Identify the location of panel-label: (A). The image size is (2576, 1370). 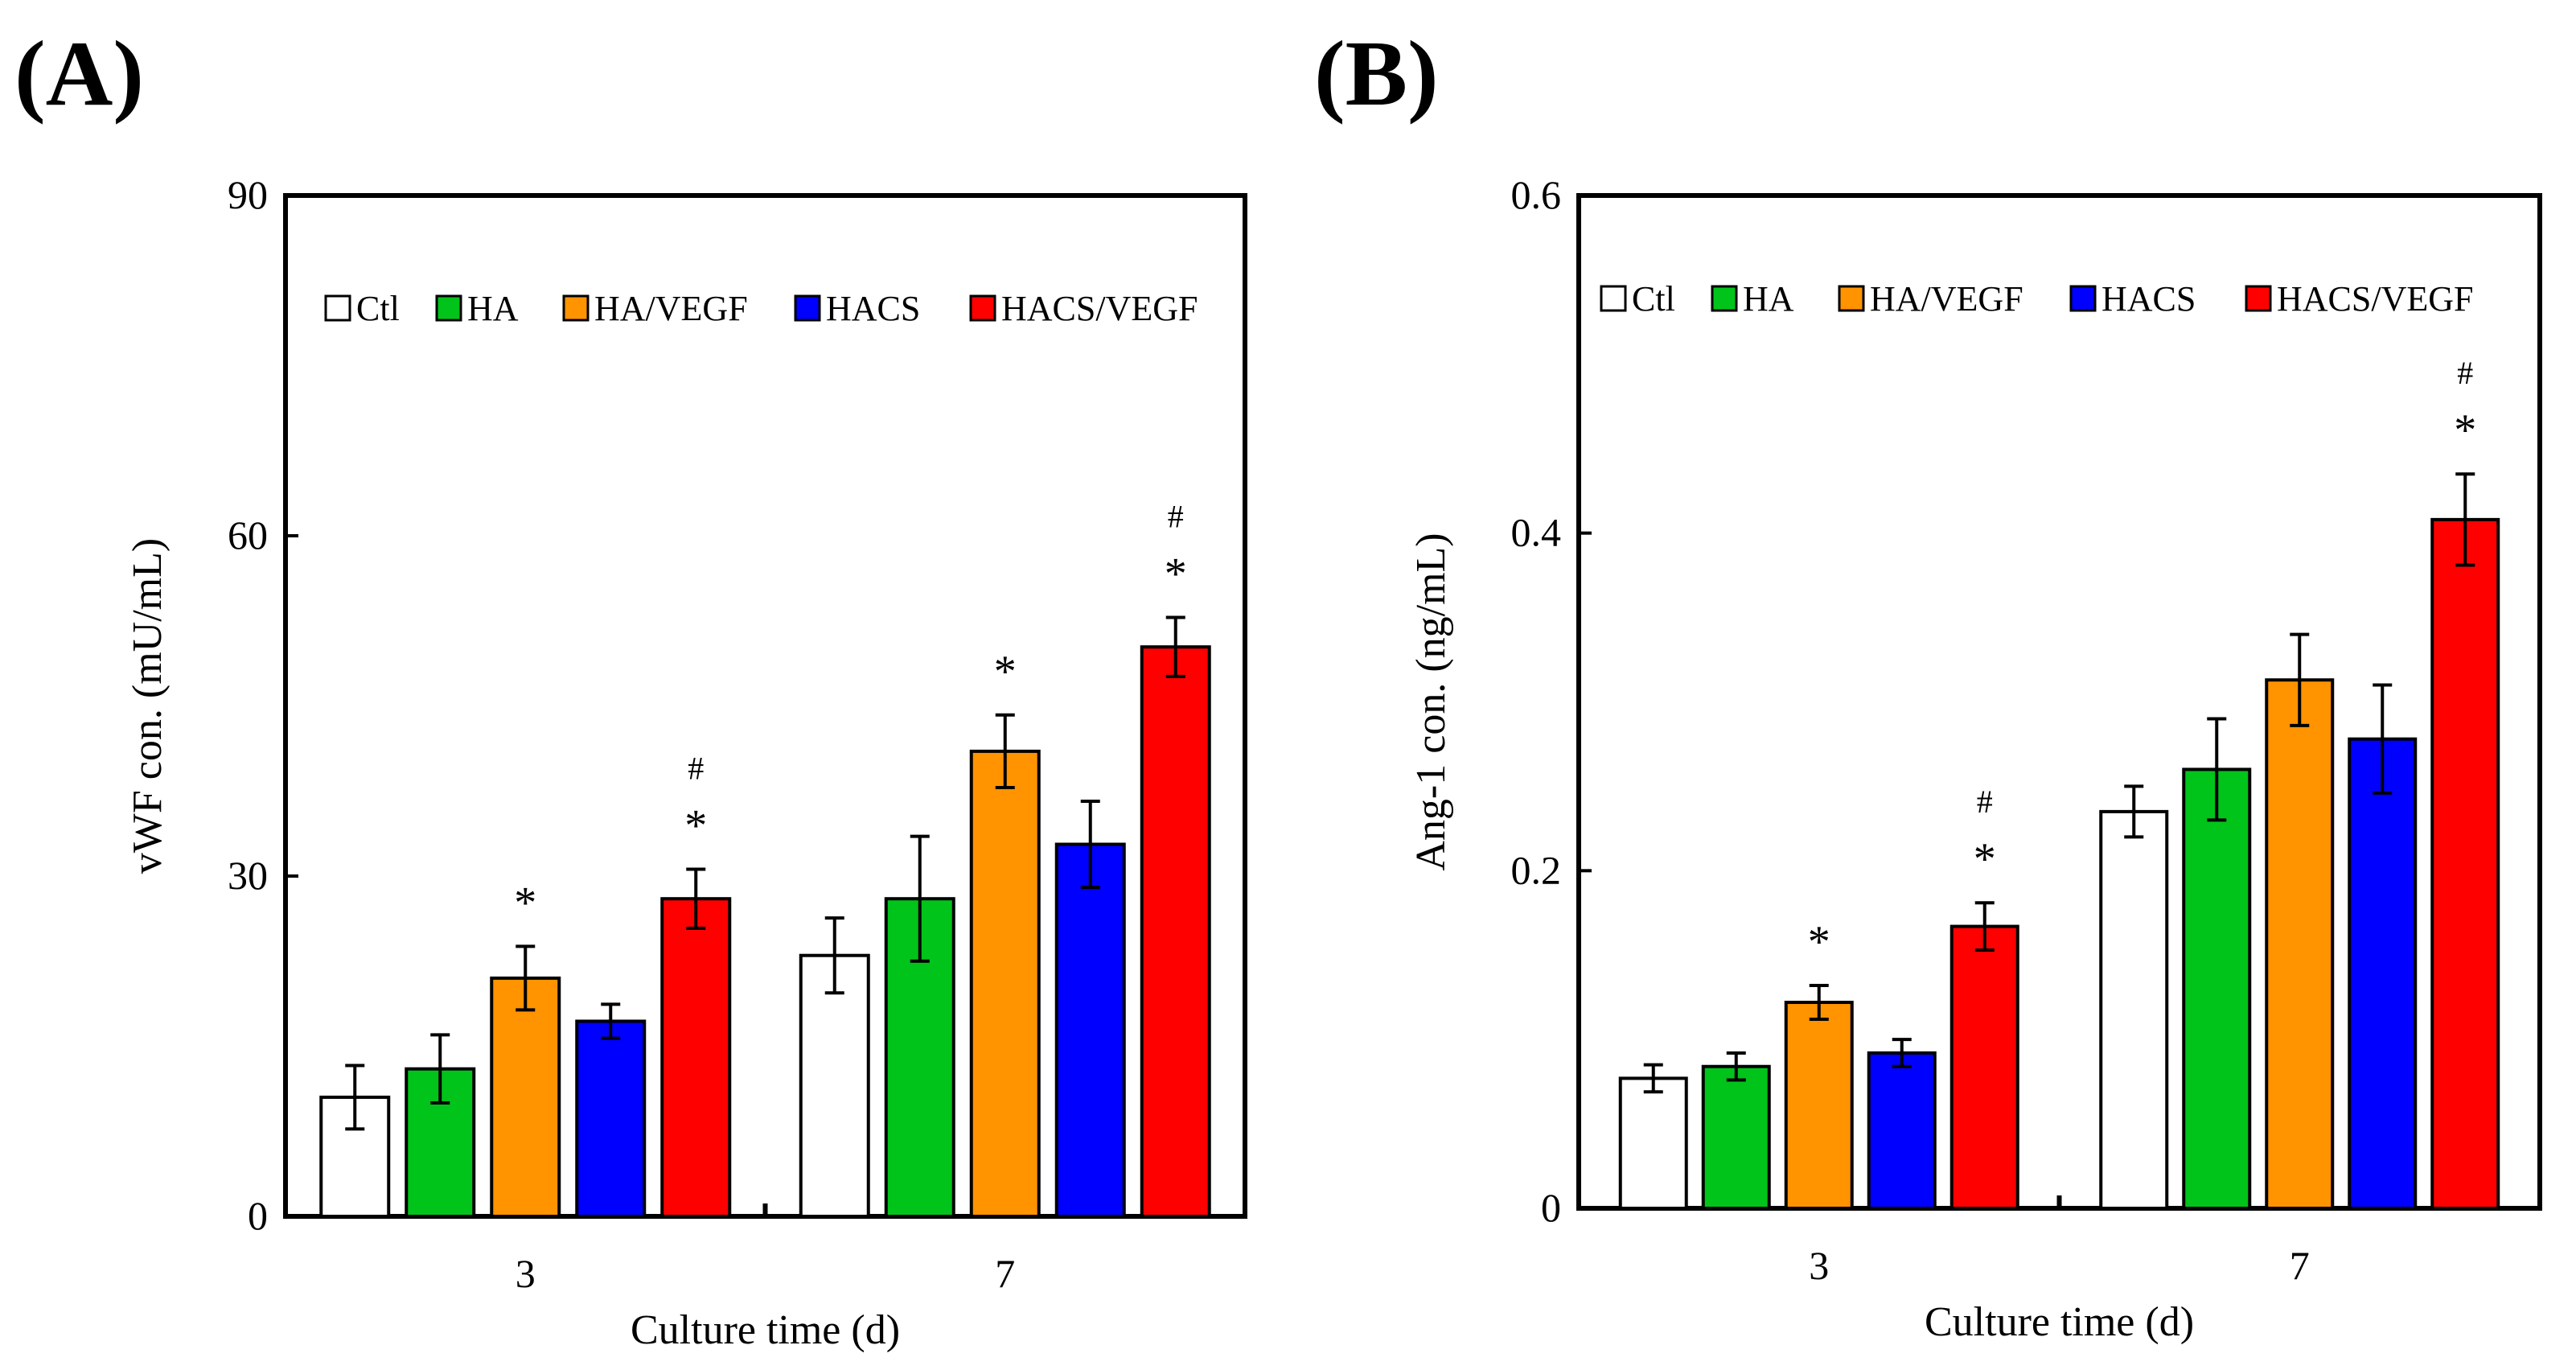
(79, 74).